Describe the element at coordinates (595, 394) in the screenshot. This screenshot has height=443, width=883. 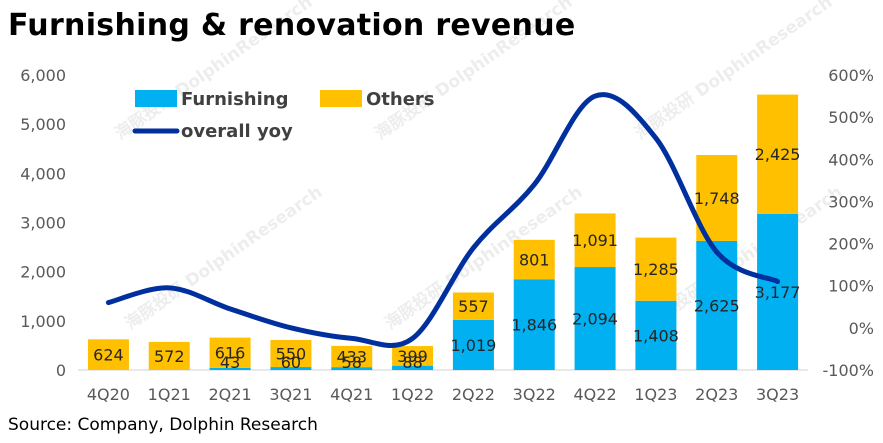
I see `x-axis-tick-label: 4Q22` at that location.